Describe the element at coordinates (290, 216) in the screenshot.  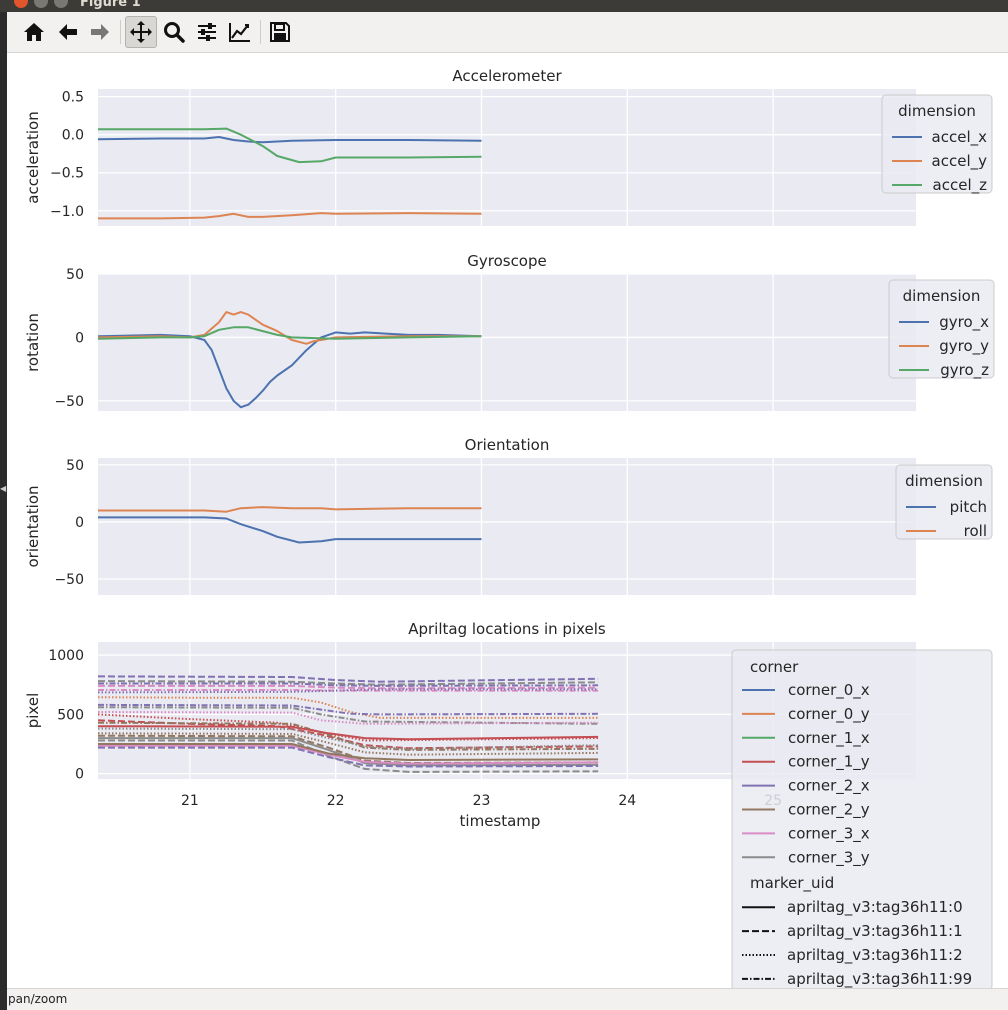
I see `series-line-accel-y` at that location.